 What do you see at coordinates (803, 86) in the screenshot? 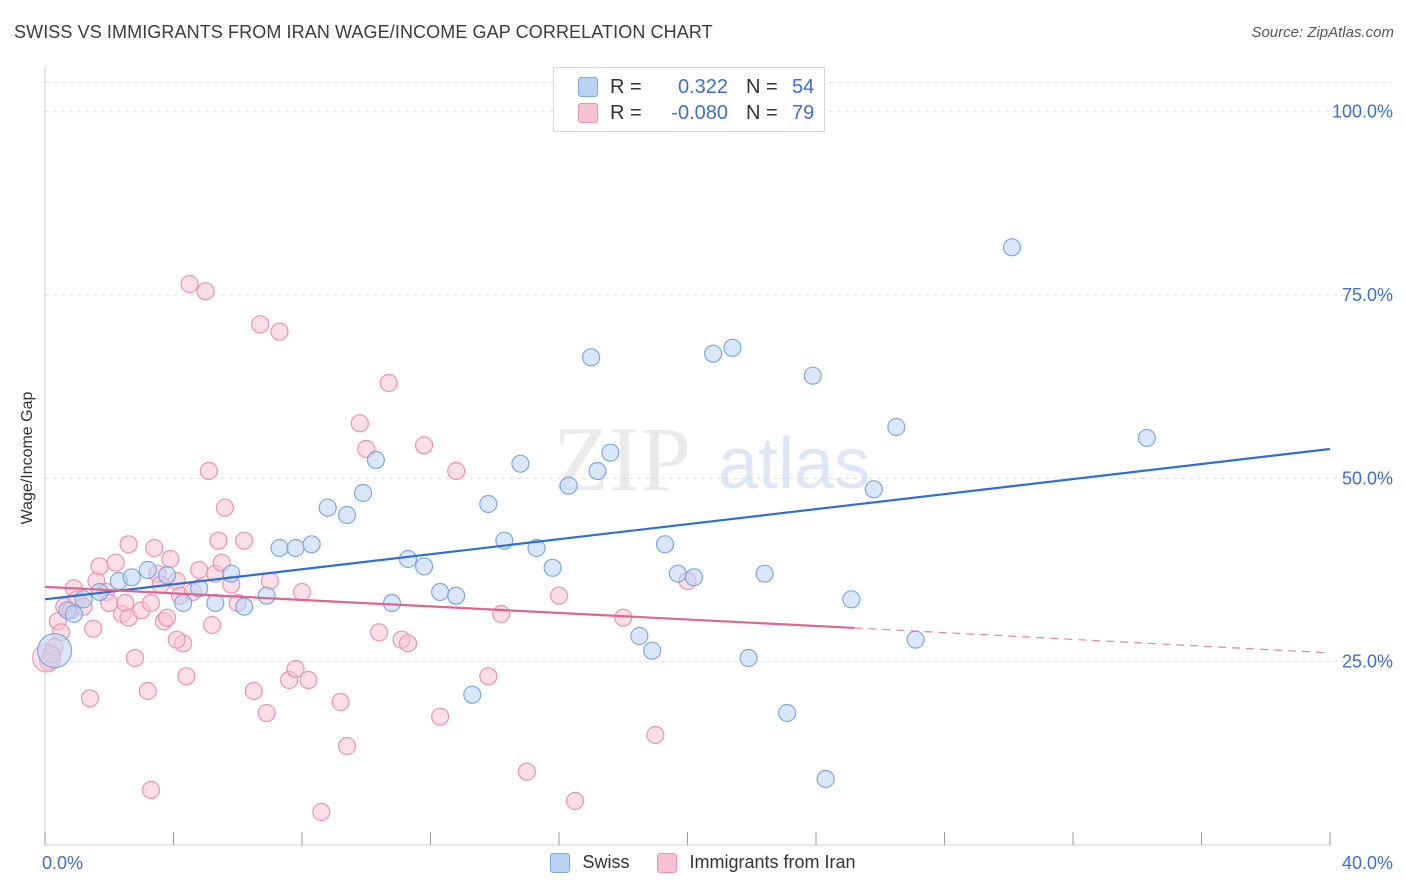
I see `n-value: 54` at bounding box center [803, 86].